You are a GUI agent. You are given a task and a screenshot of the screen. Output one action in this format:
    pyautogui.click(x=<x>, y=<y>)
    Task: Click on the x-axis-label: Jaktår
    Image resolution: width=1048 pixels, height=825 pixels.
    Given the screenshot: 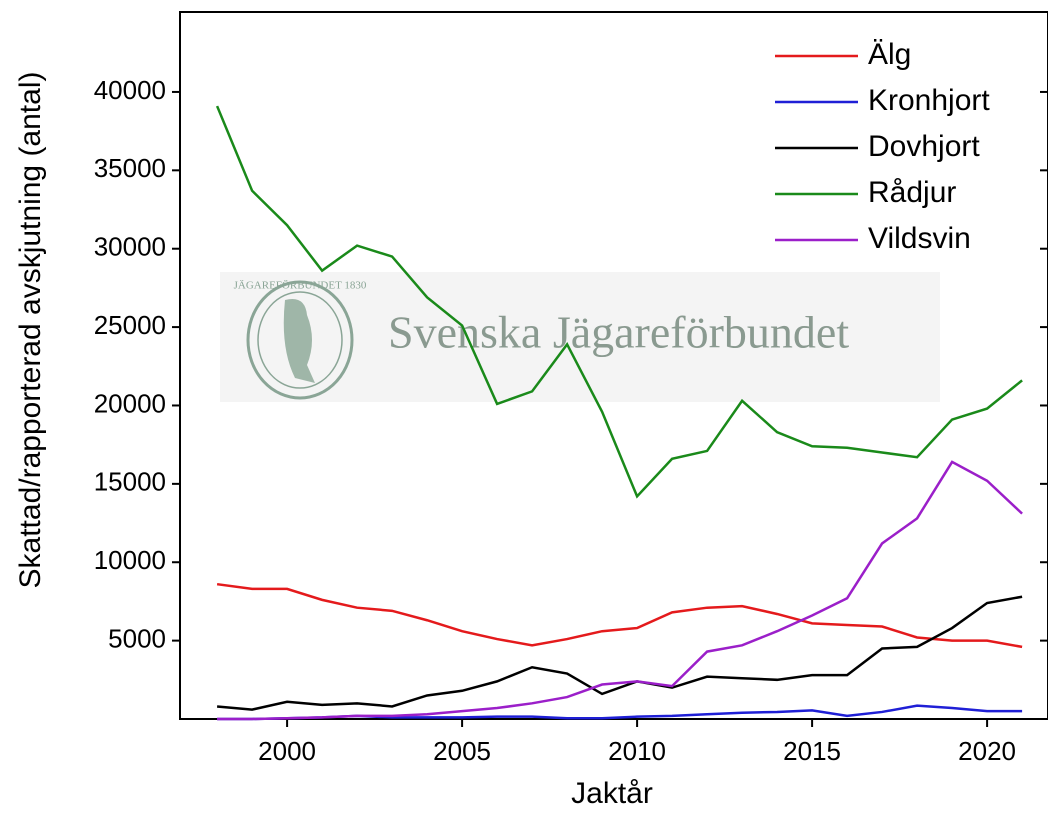 What is the action you would take?
    pyautogui.click(x=612, y=793)
    